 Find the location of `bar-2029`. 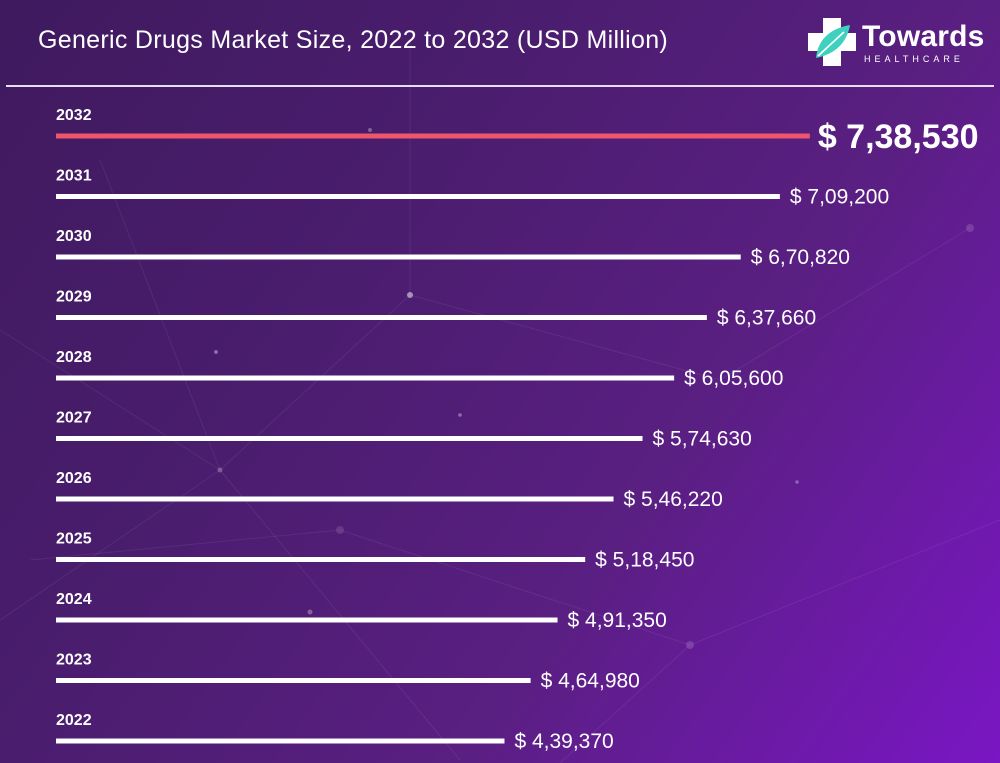

bar-2029 is located at coordinates (381, 317).